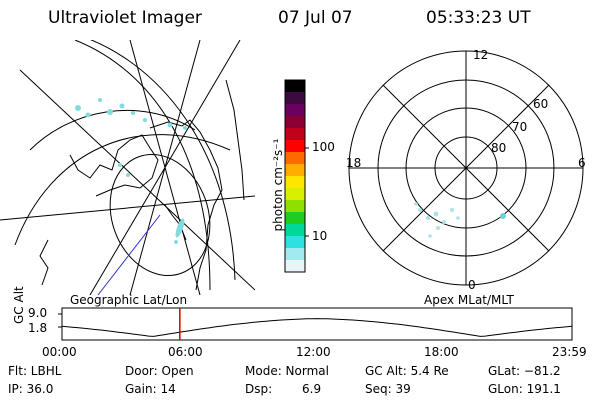 This screenshot has width=600, height=400. I want to click on mlt-label-0: 0, so click(472, 285).